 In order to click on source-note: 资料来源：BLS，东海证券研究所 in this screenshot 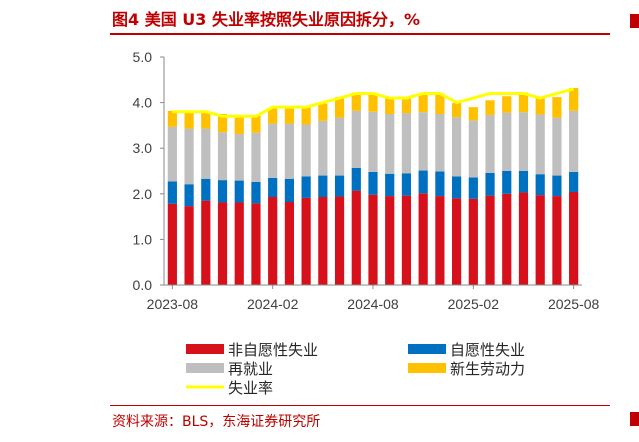, I will do `click(216, 422)`.